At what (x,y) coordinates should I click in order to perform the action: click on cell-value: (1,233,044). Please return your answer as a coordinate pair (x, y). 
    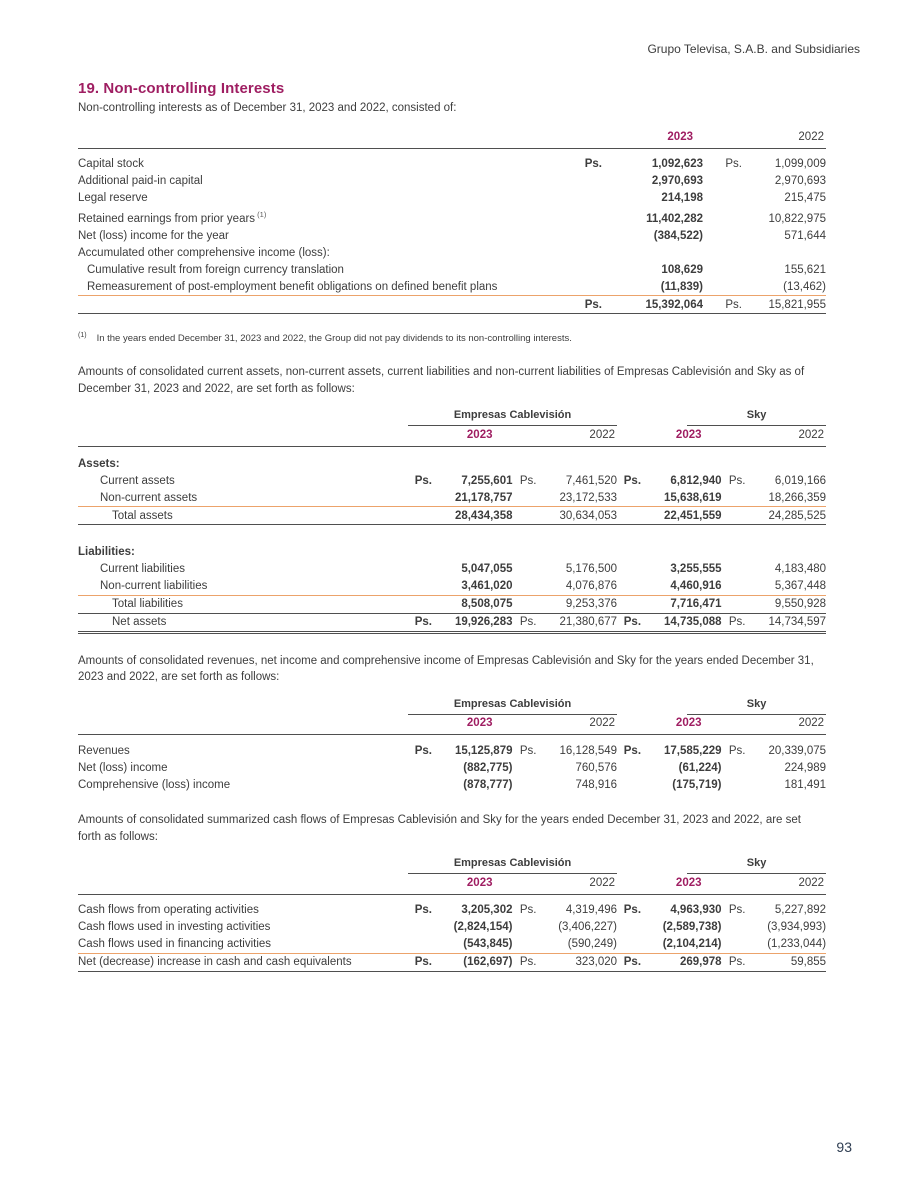
    Looking at the image, I should click on (797, 944).